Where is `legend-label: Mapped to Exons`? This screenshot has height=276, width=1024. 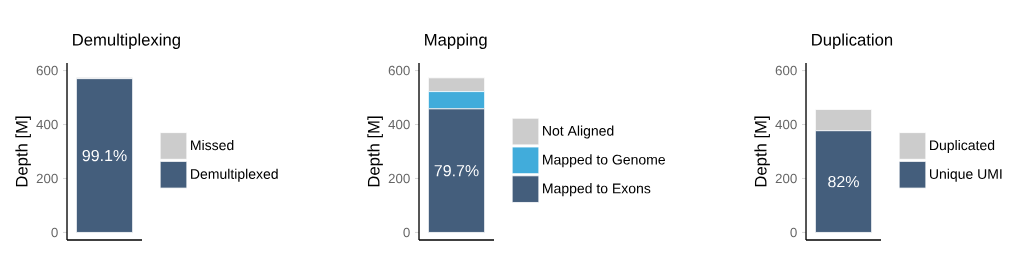
legend-label: Mapped to Exons is located at coordinates (597, 190).